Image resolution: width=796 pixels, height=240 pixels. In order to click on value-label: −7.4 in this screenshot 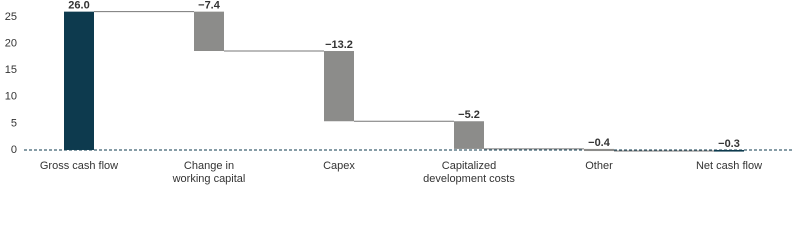, I will do `click(209, 6)`.